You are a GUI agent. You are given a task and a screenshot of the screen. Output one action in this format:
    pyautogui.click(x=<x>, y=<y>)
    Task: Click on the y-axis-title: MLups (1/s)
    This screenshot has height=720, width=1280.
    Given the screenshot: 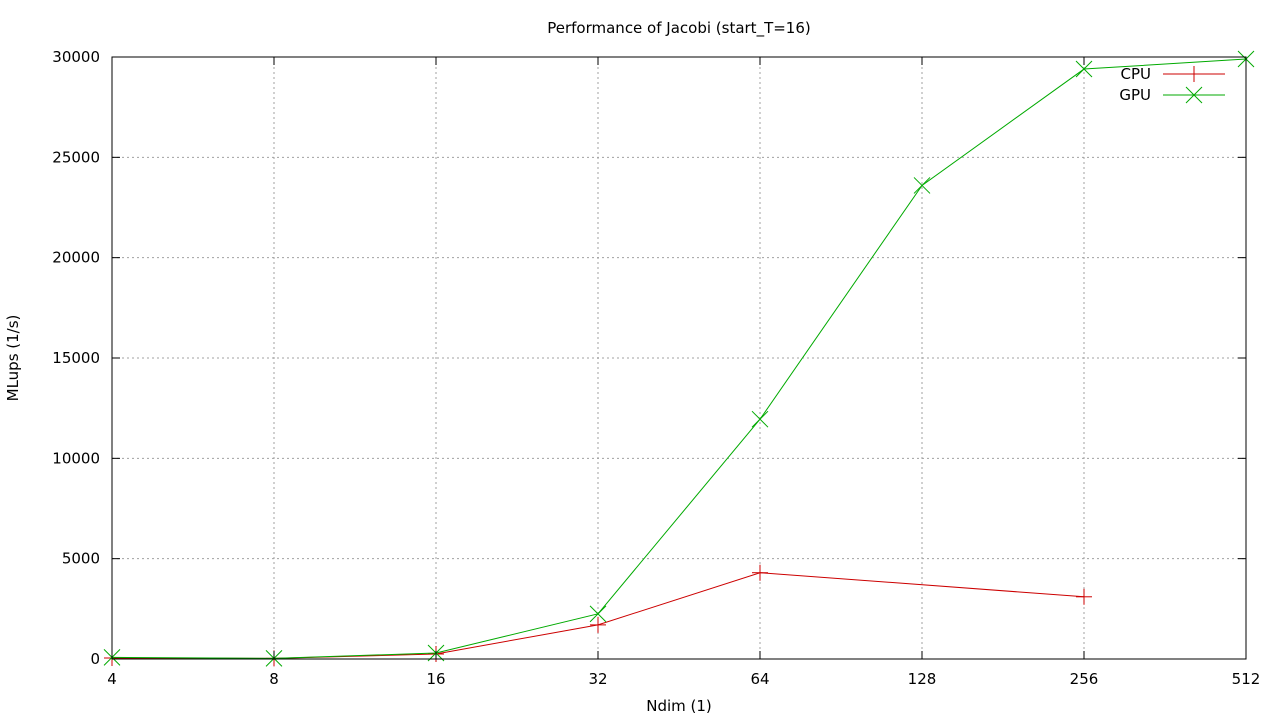 What is the action you would take?
    pyautogui.click(x=13, y=358)
    